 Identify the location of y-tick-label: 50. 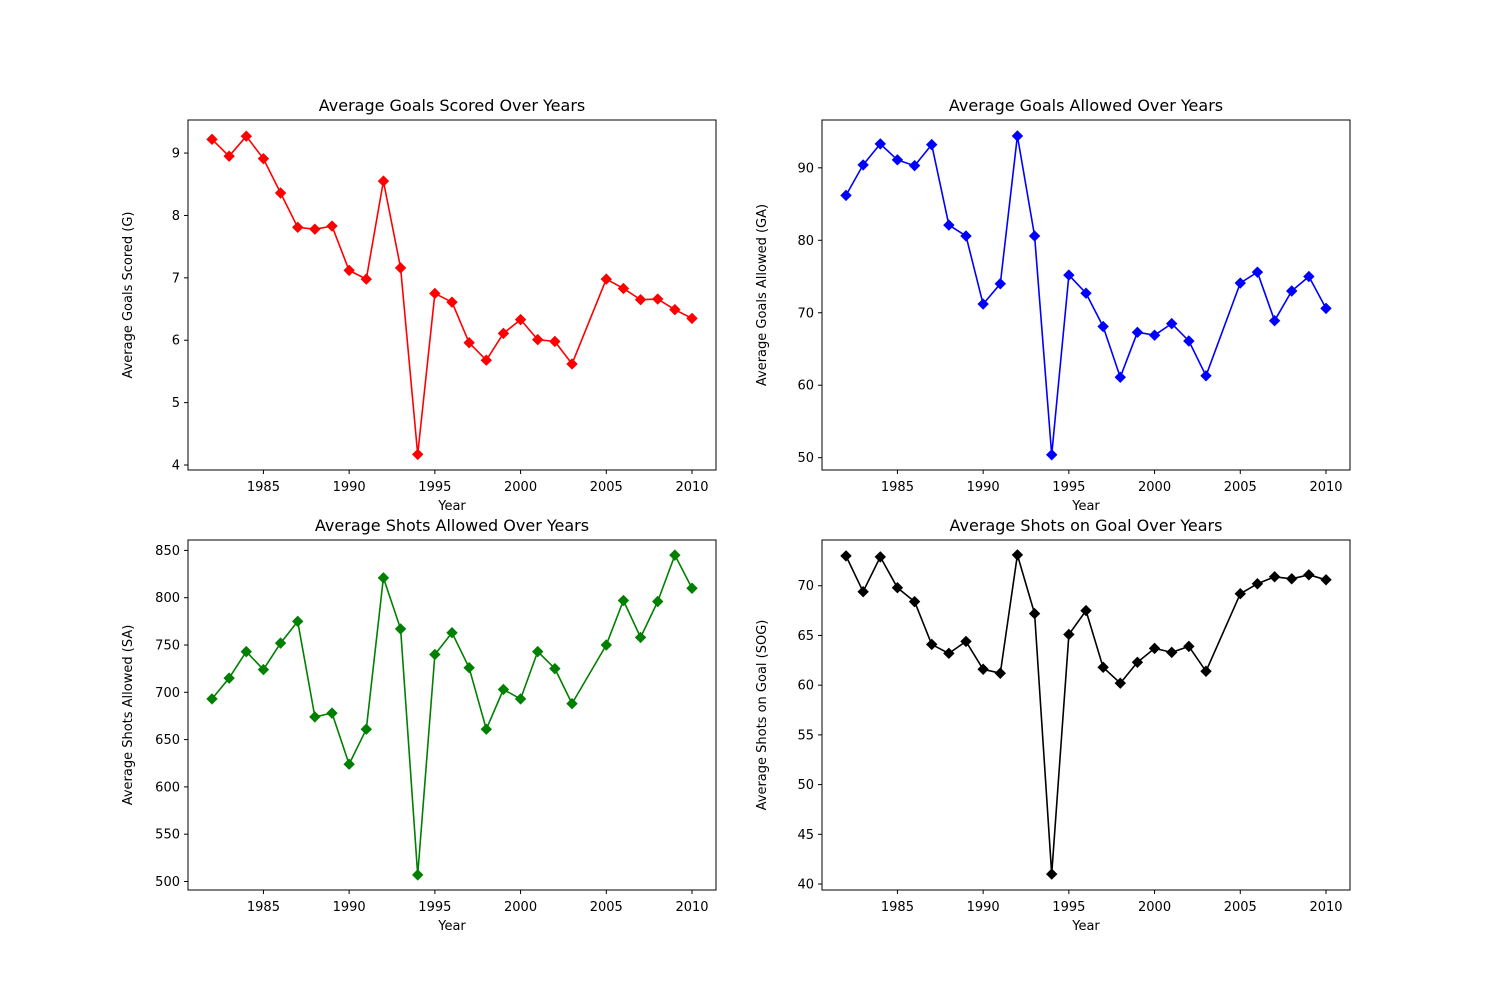
(805, 785).